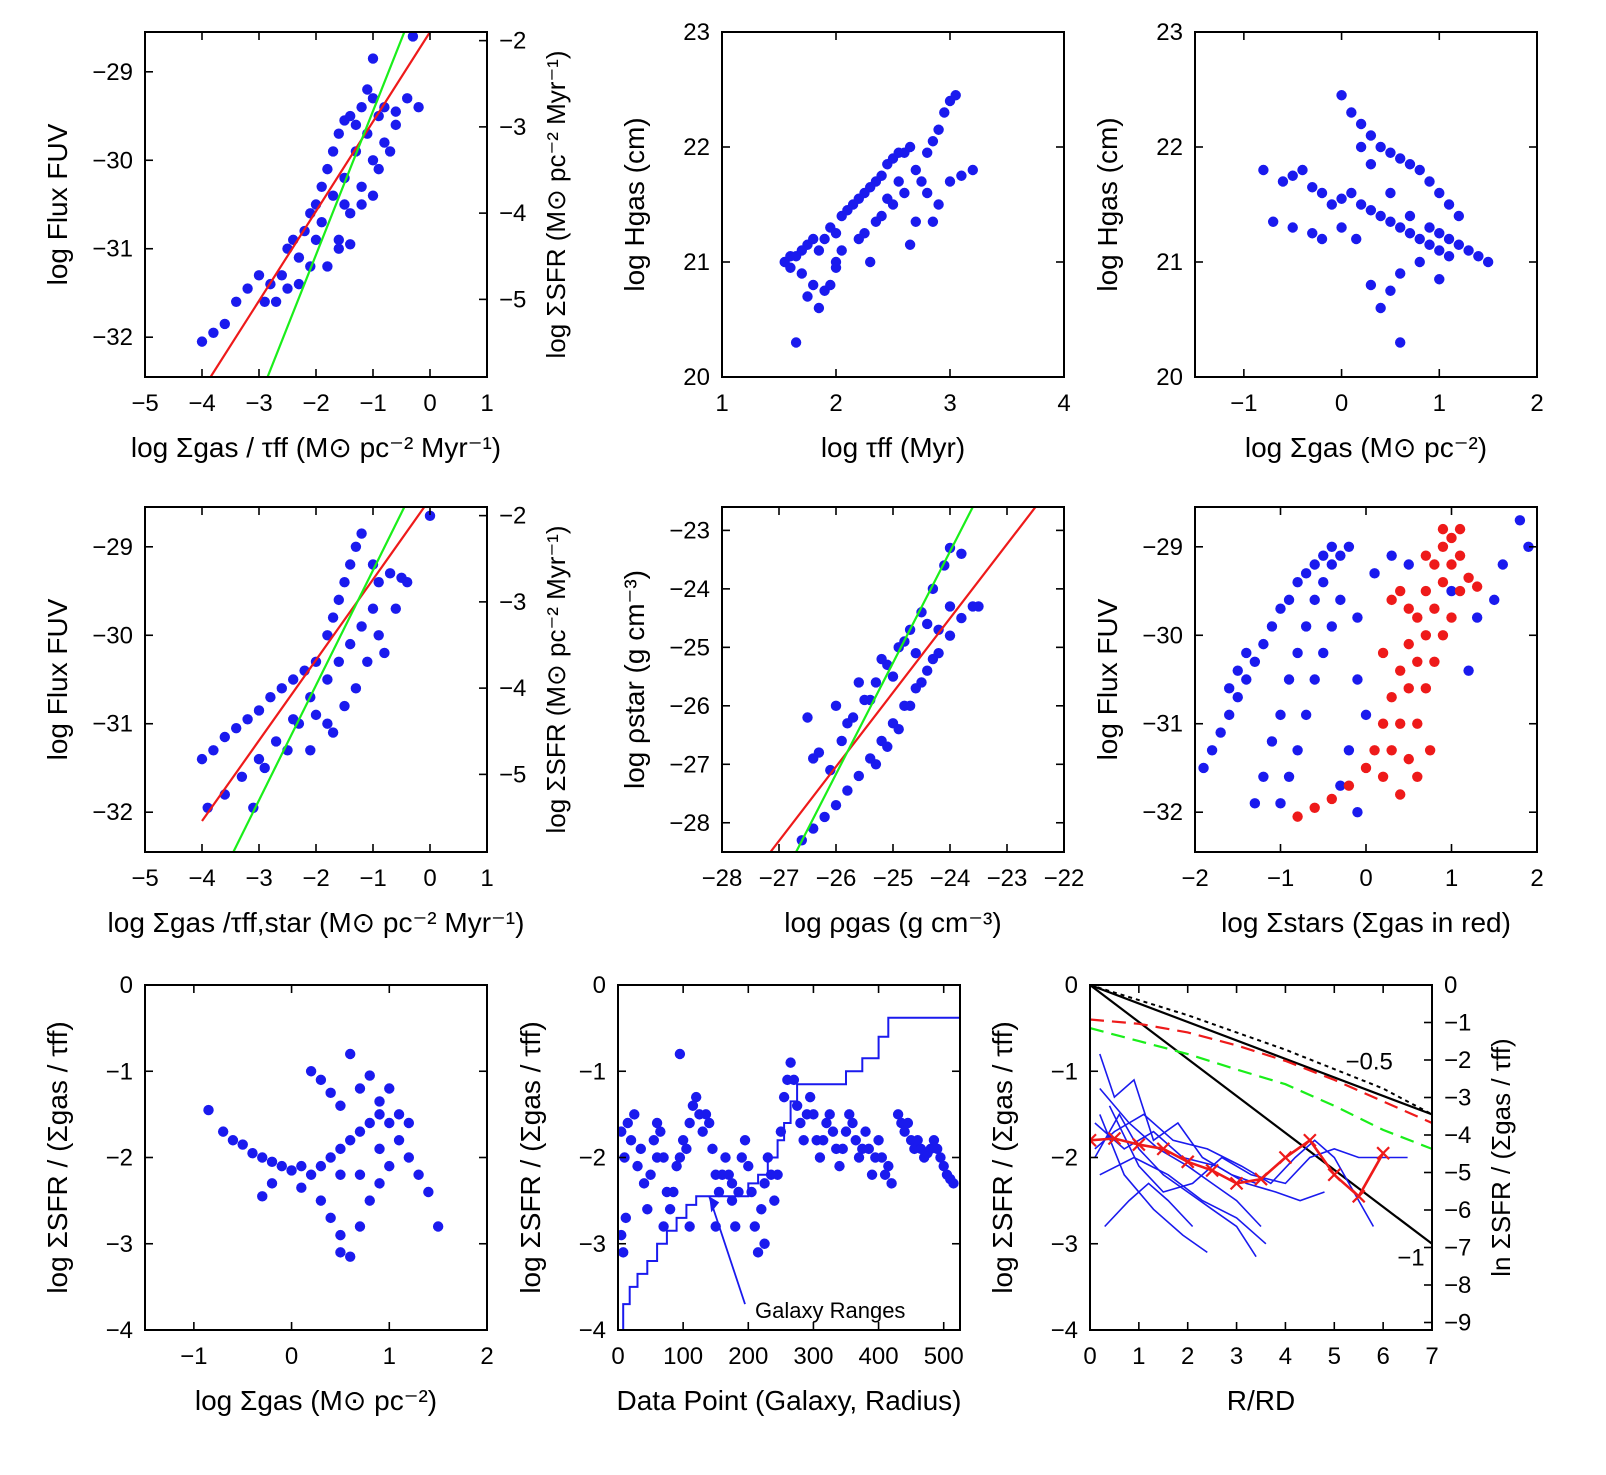  What do you see at coordinates (316, 679) in the screenshot?
I see `plot-area-p4` at bounding box center [316, 679].